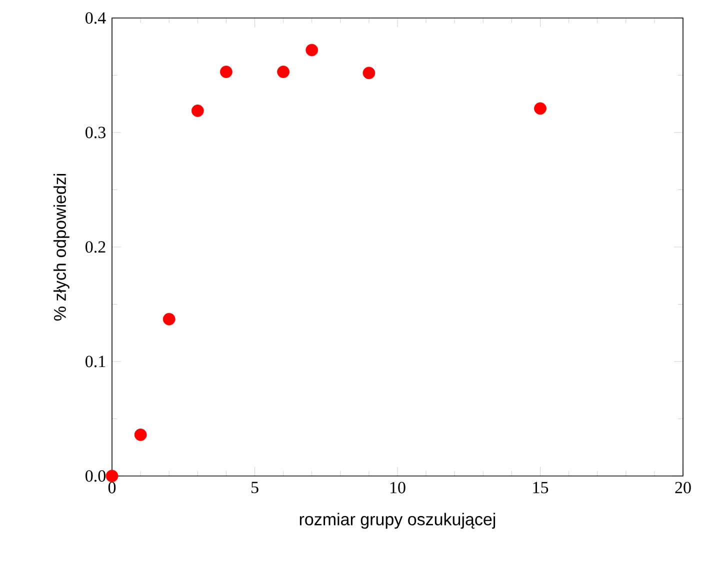  Describe the element at coordinates (398, 520) in the screenshot. I see `x-axis-title: rozmiar grupy oszukującej` at that location.